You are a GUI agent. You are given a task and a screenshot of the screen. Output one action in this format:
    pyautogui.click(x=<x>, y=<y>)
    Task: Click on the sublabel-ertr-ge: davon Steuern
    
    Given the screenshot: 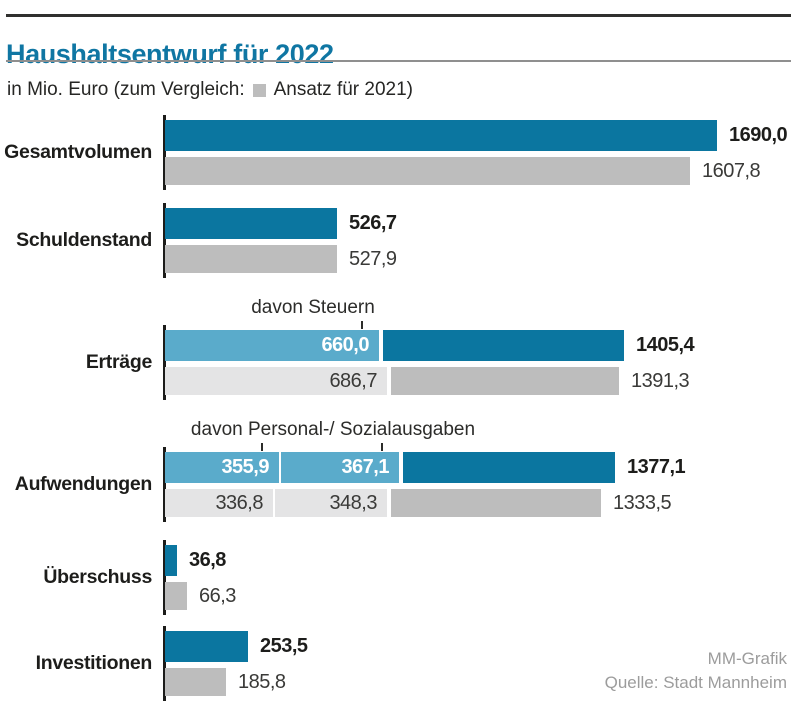 What is the action you would take?
    pyautogui.click(x=313, y=307)
    